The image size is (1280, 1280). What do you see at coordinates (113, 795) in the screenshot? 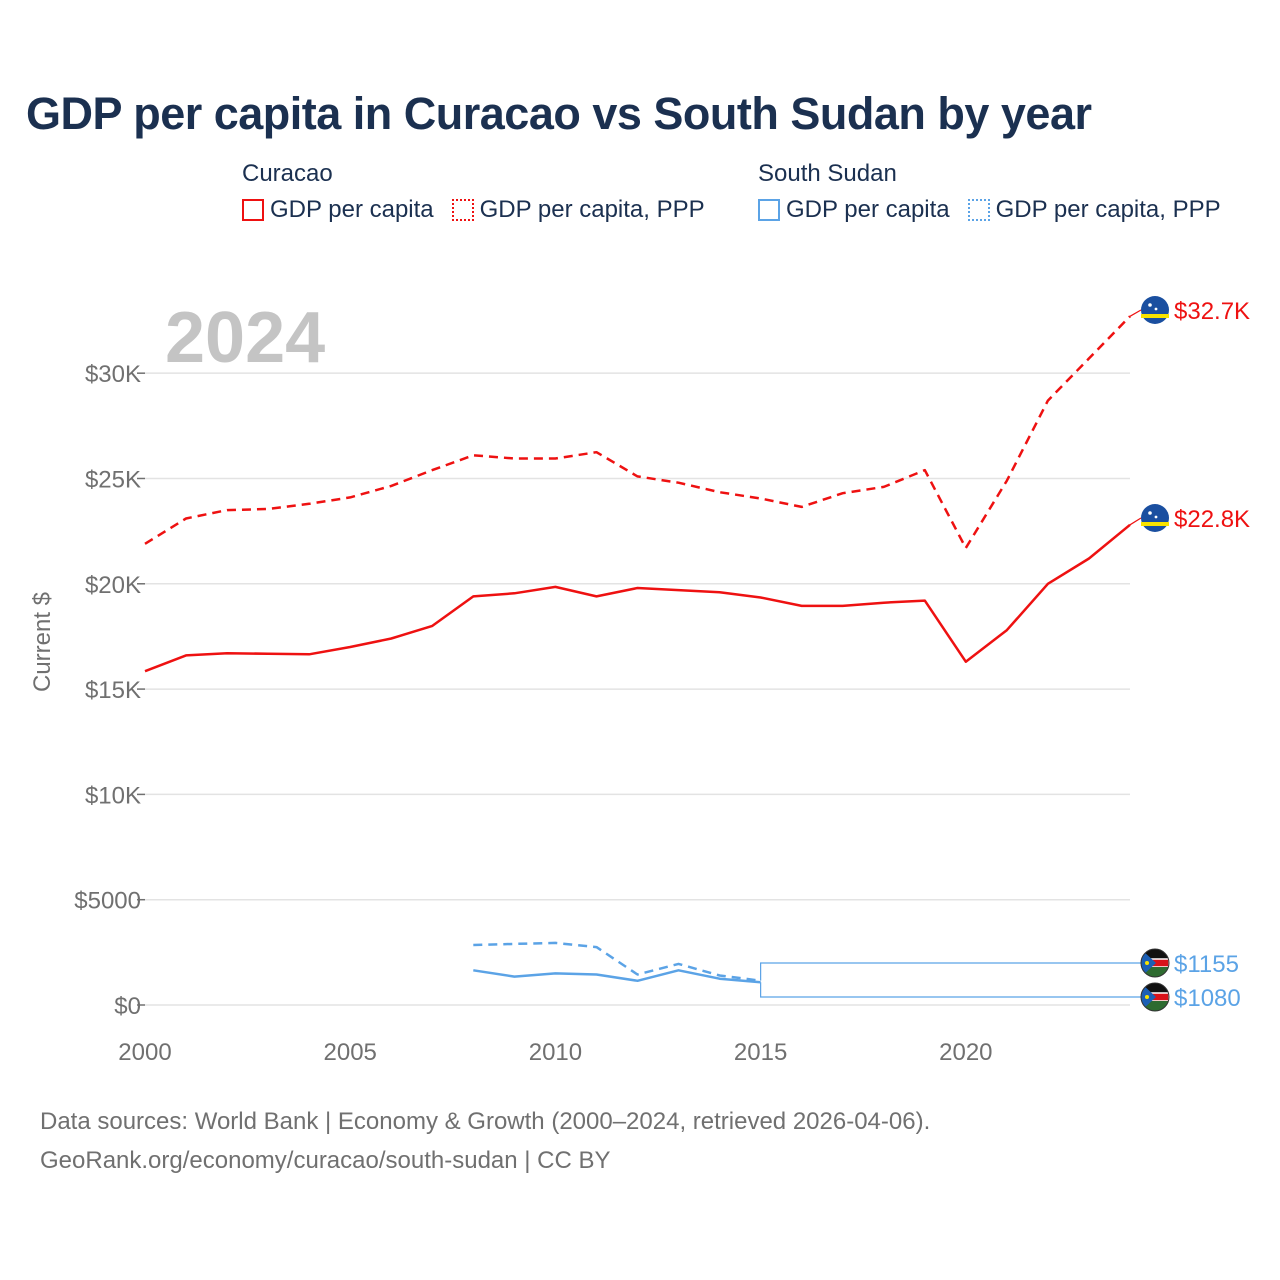
I see `y-tick-label: $10K` at bounding box center [113, 795].